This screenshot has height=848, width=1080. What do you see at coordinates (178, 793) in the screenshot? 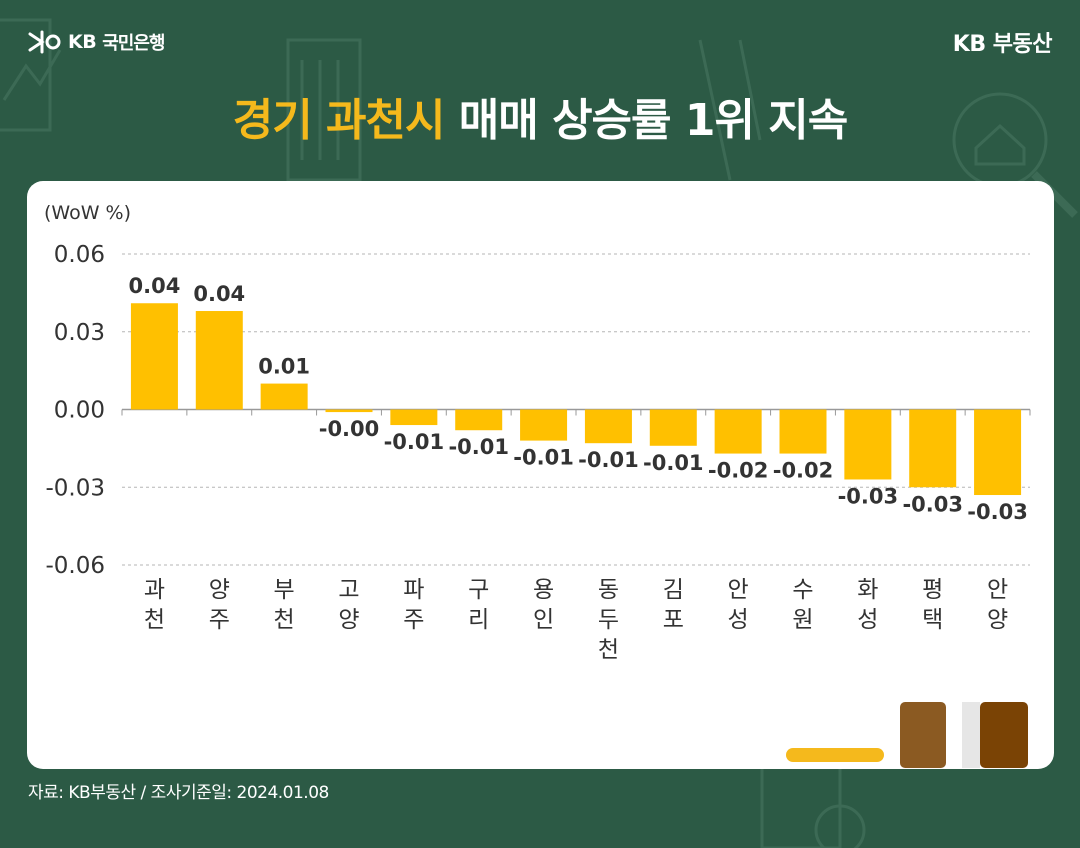
I see `source-note: 자료: KB부동산 / 조사기준일: 2024.01.08` at bounding box center [178, 793].